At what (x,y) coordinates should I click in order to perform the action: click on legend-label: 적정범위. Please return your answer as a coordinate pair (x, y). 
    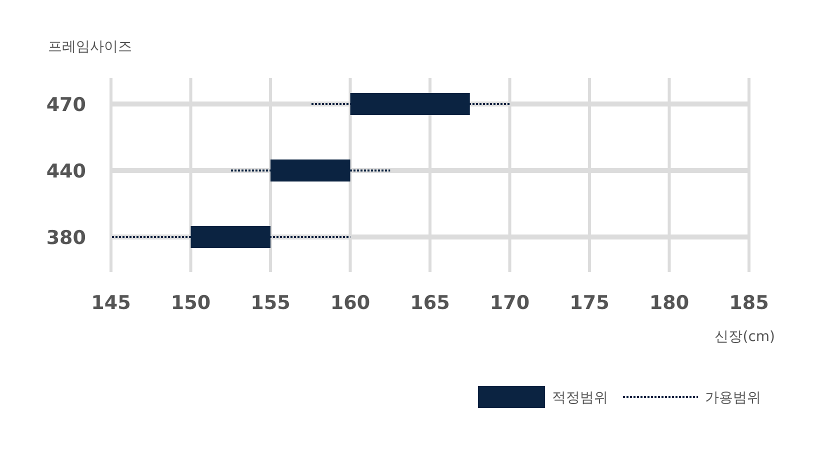
    Looking at the image, I should click on (580, 398).